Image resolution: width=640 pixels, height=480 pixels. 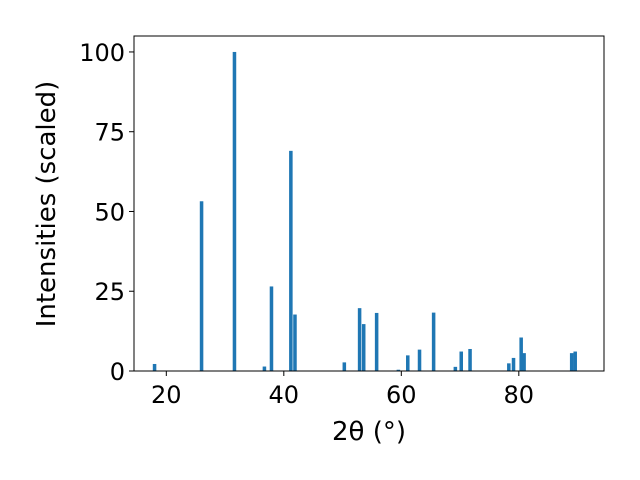 I want to click on y-tick-label: 100, so click(x=102, y=53).